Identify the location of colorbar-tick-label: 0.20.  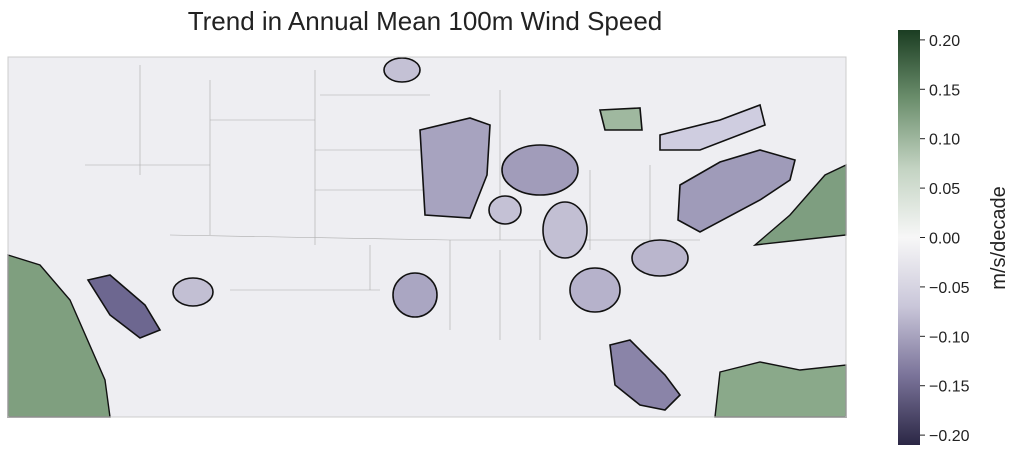
(944, 41).